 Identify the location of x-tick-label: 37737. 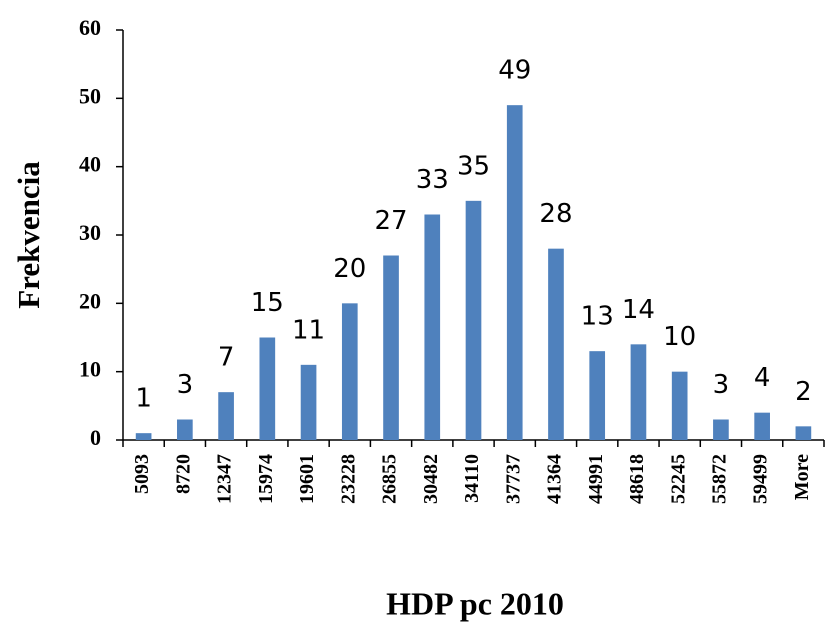
(513, 479).